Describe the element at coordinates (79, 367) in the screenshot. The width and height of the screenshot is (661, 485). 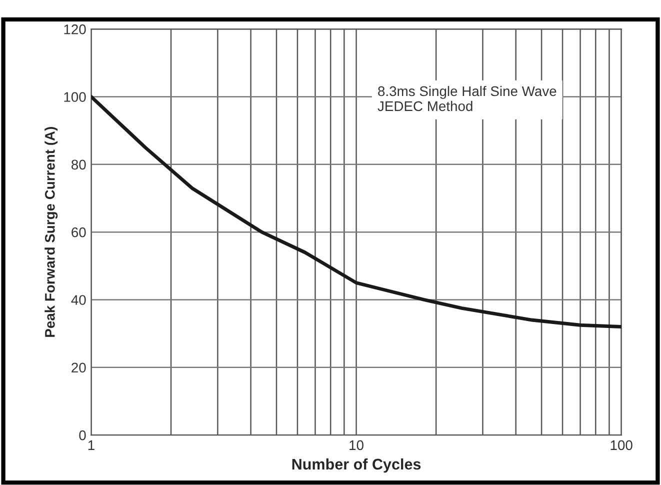
I see `y-tick-label: 20` at that location.